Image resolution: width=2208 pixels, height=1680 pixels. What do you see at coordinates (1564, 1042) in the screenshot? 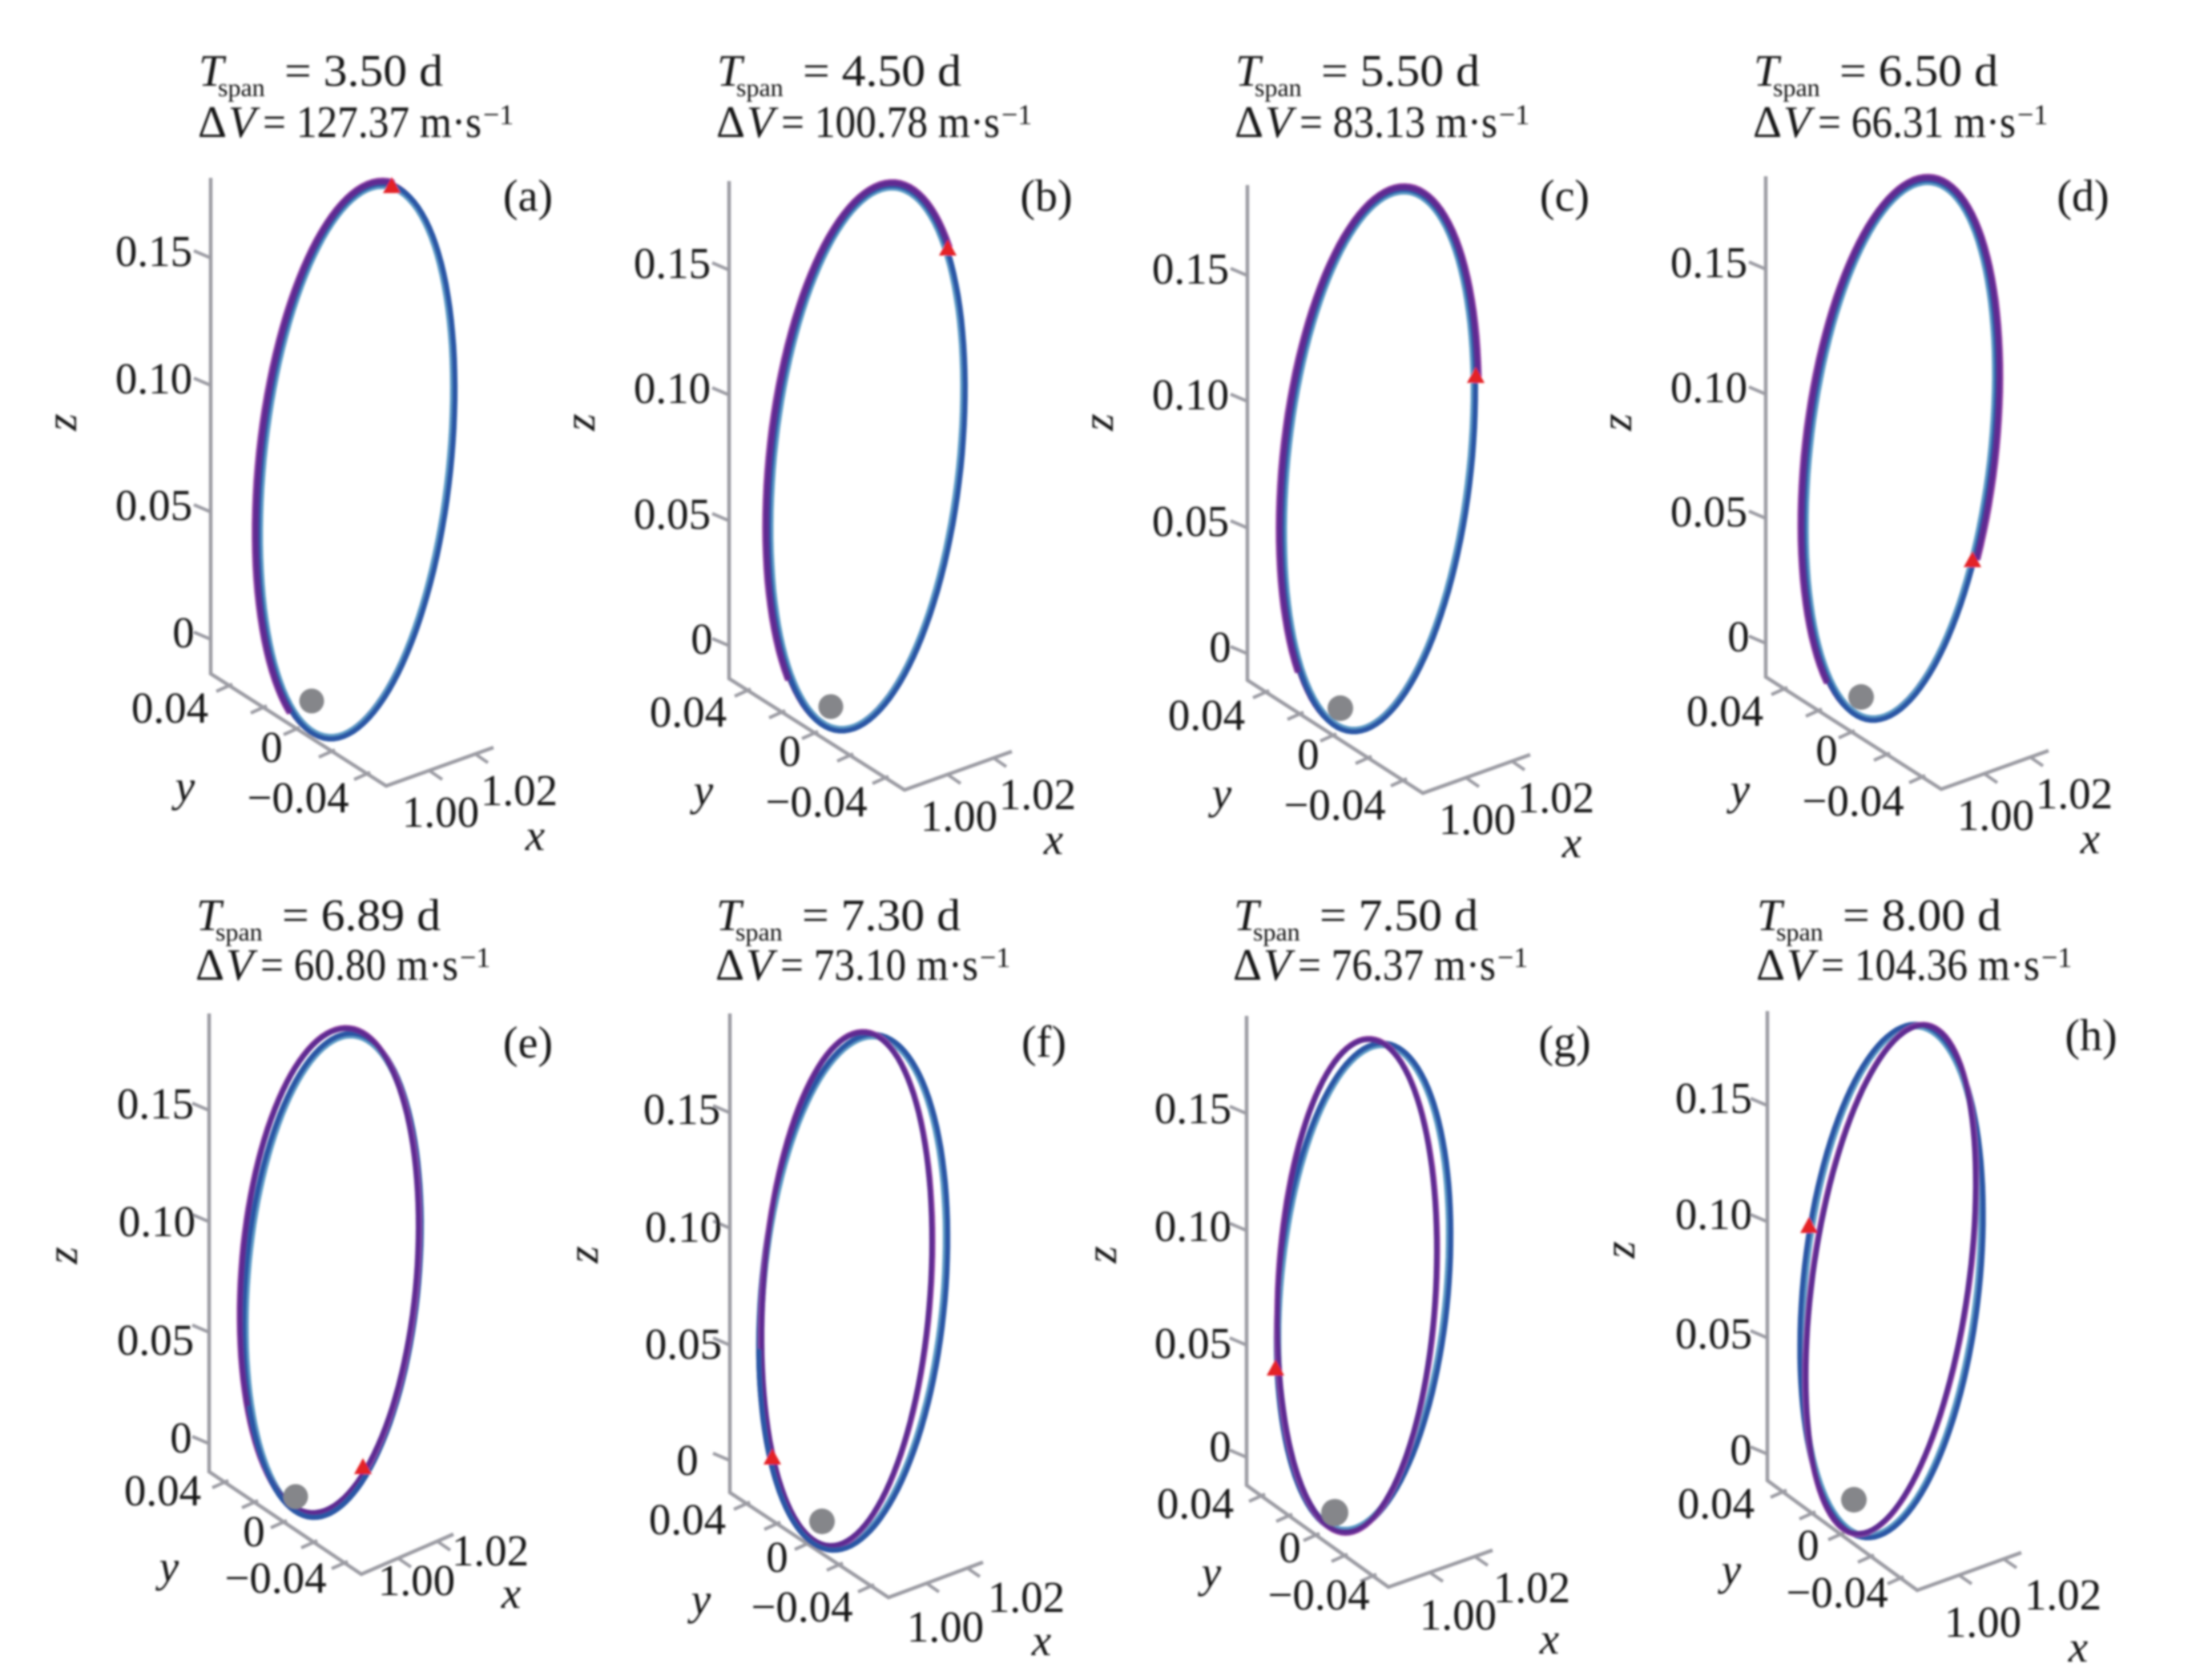
I see `svg-text: (g)` at bounding box center [1564, 1042].